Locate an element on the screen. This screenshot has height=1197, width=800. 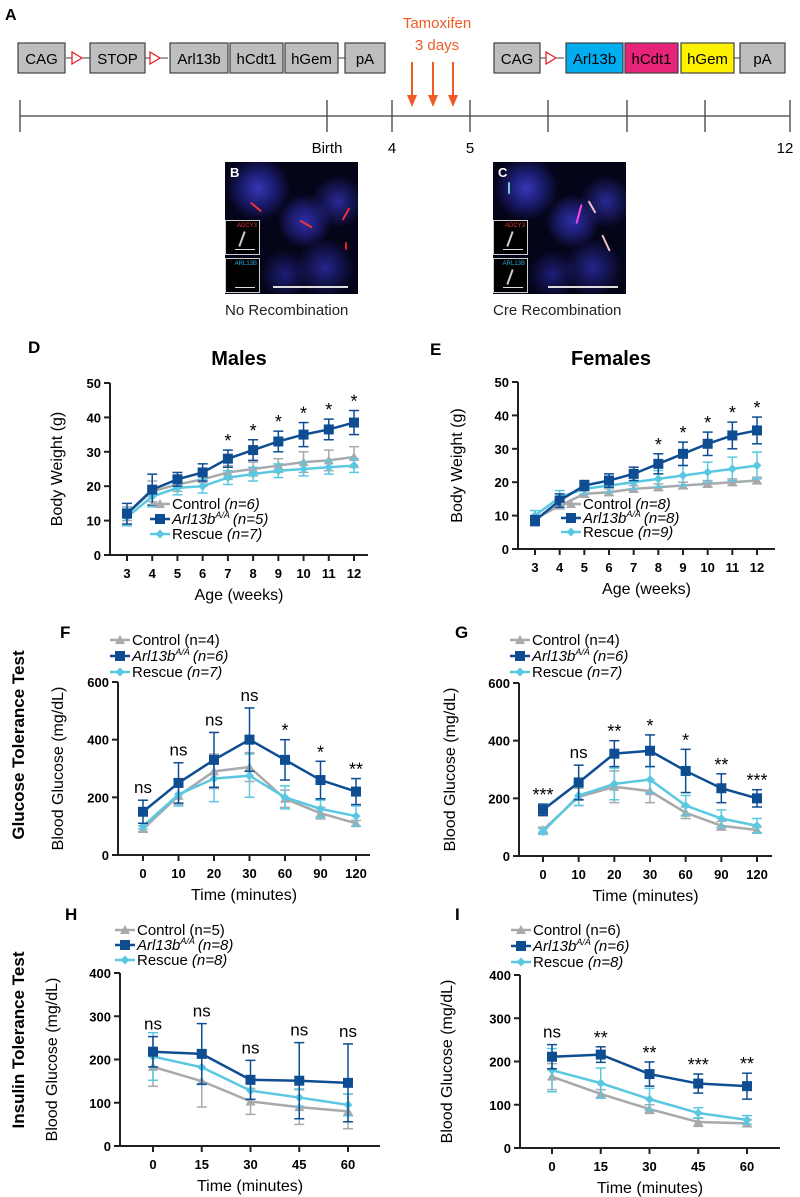
construct-label: hGem is located at coordinates (707, 59).